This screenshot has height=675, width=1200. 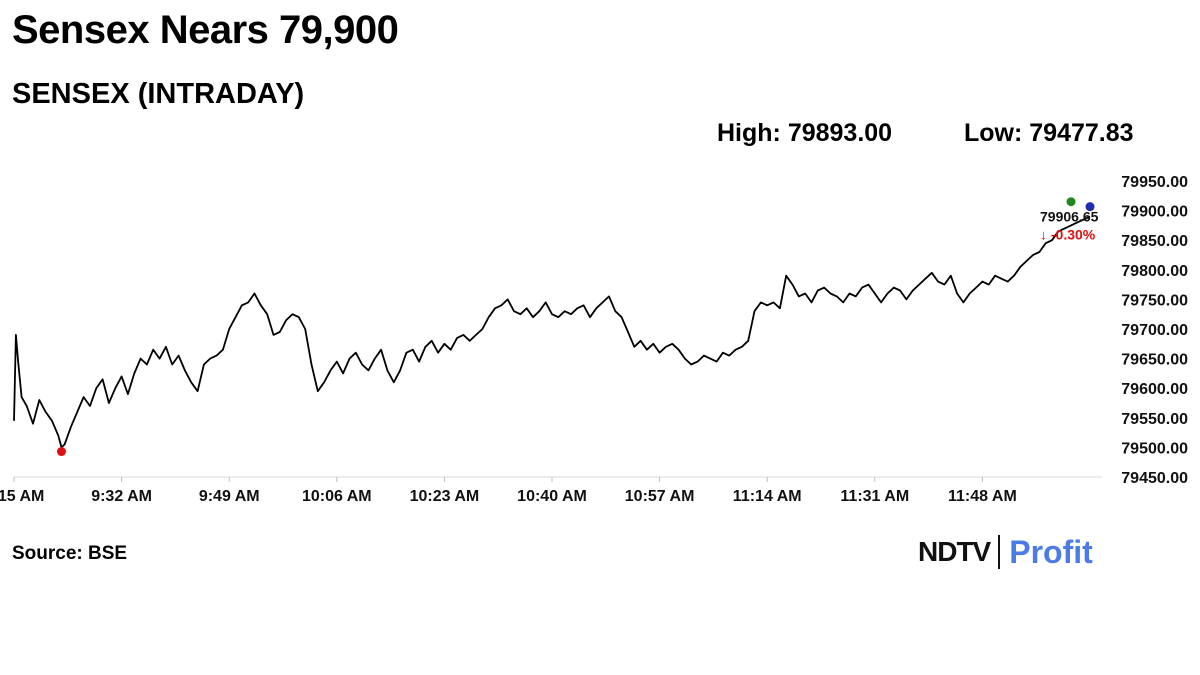 I want to click on x-tick-label: 10:40 AM, so click(x=552, y=496).